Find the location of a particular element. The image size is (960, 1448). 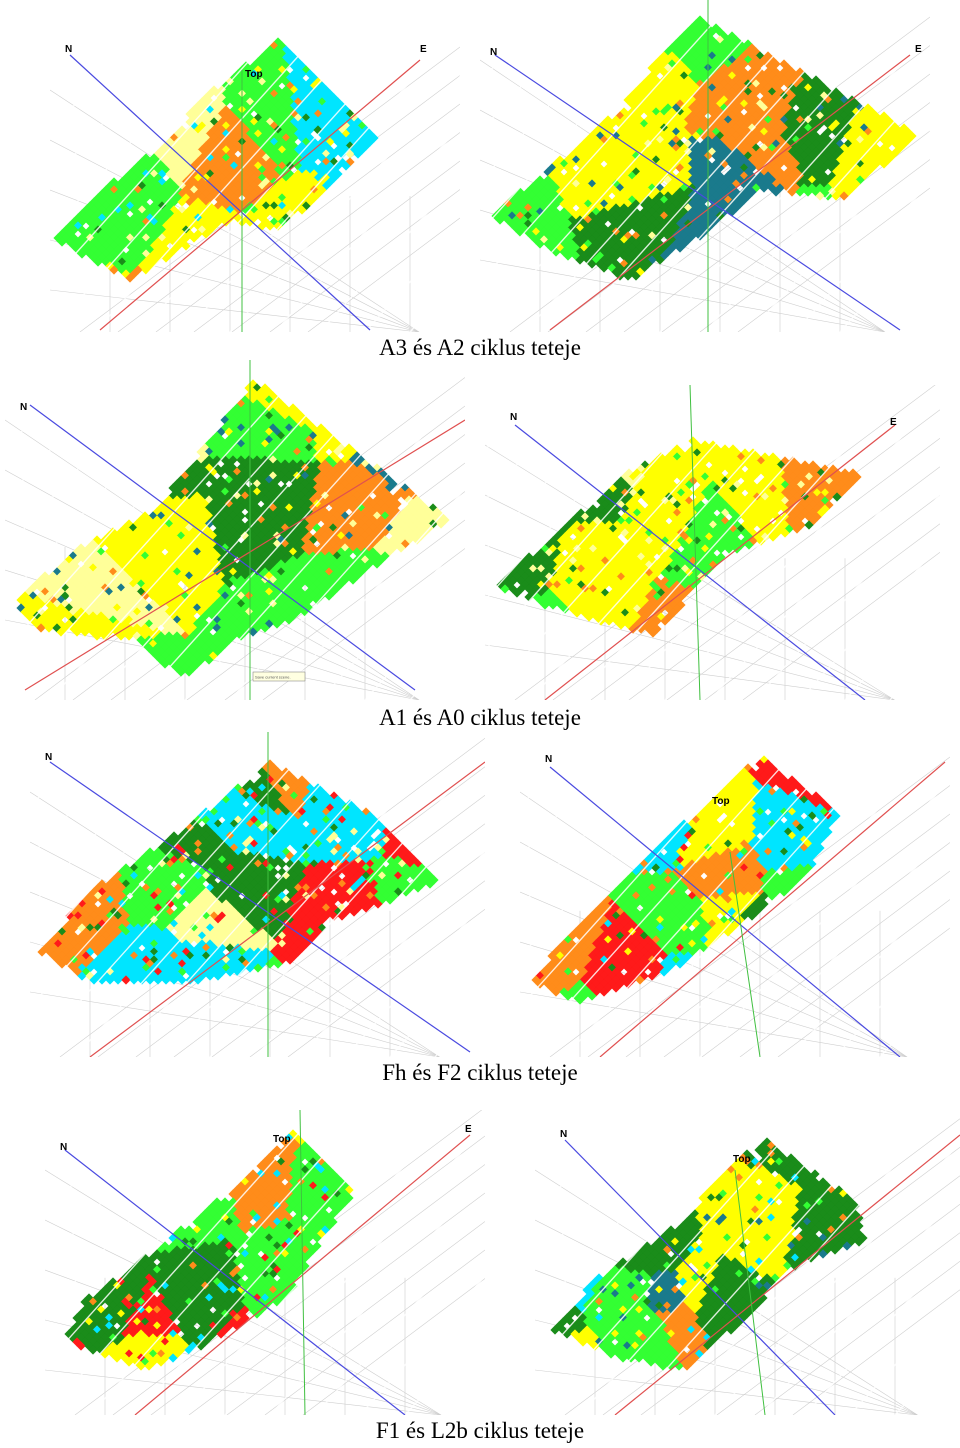

caption-row-4: F1 és L2b ciklus teteje is located at coordinates (480, 1430).